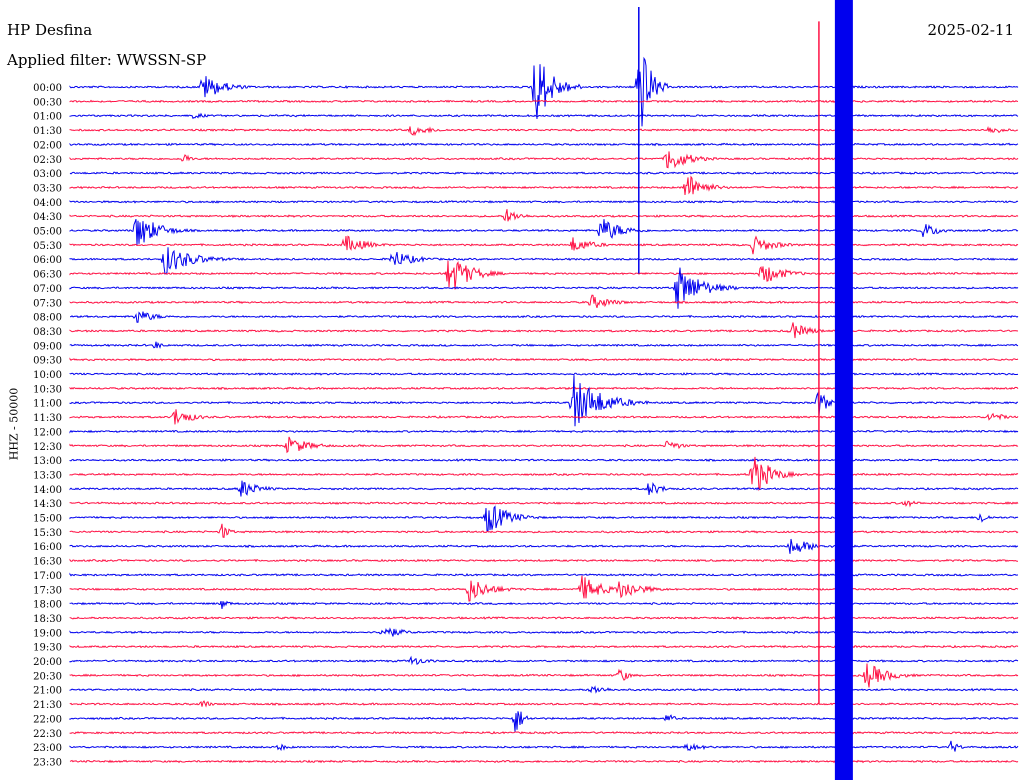 The image size is (1024, 780). What do you see at coordinates (47, 648) in the screenshot?
I see `time-tick-label: 19:30` at bounding box center [47, 648].